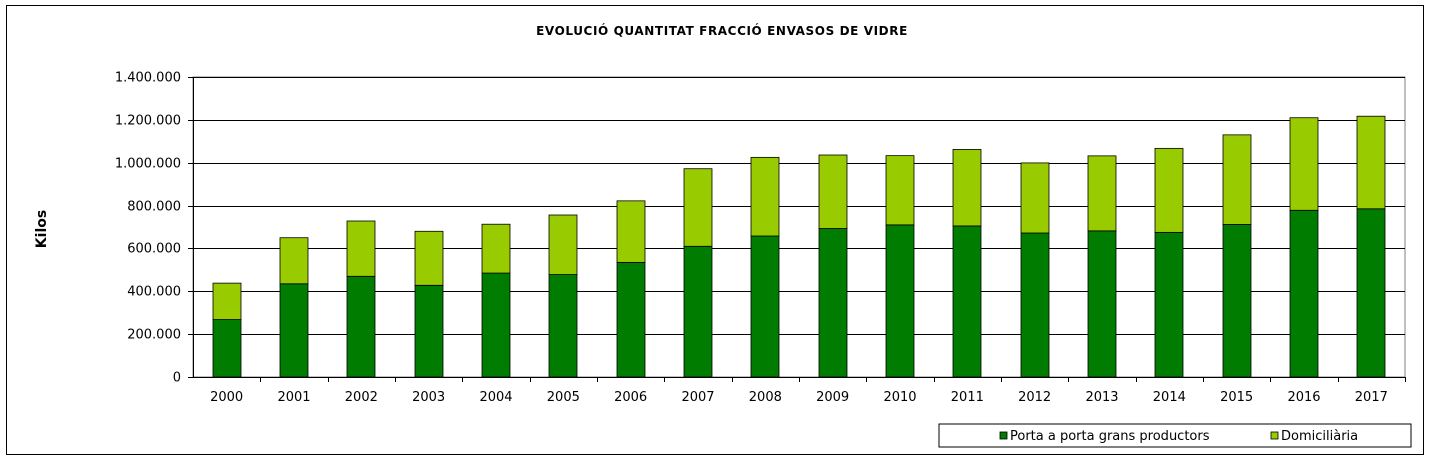 The height and width of the screenshot is (460, 1431). What do you see at coordinates (148, 121) in the screenshot?
I see `y-tick-label: 1.200.000` at bounding box center [148, 121].